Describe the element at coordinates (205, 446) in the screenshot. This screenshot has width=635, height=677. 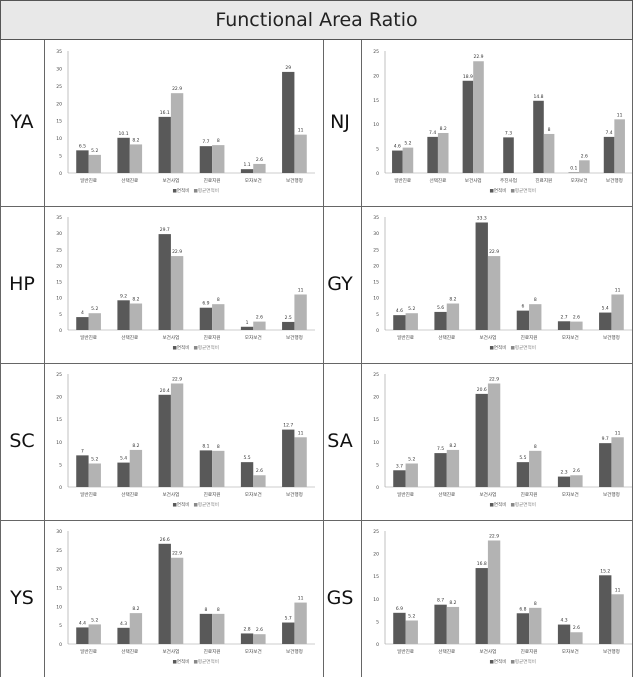
I see `data-label: 8.1` at that location.